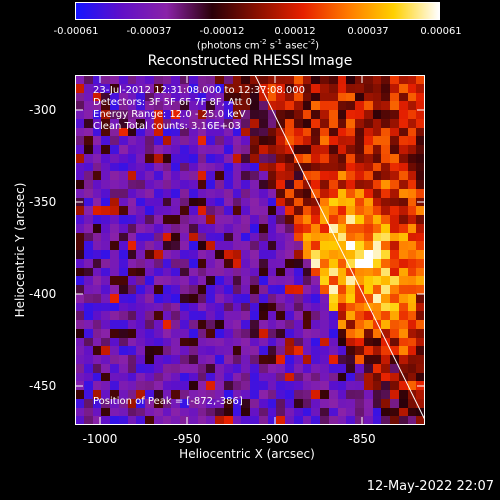 The image size is (500, 500). Describe the element at coordinates (173, 102) in the screenshot. I see `info-detectors: Detectors: 3F 5F 6F 7F 8F, Att 0` at that location.